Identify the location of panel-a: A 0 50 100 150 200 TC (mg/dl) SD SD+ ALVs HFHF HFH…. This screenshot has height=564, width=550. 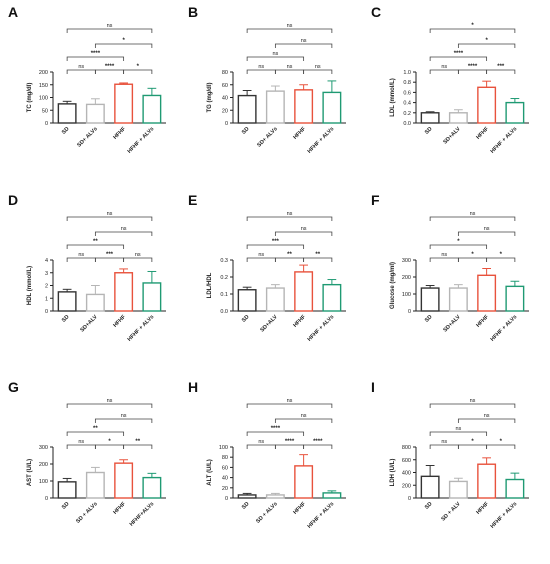
(87, 79).